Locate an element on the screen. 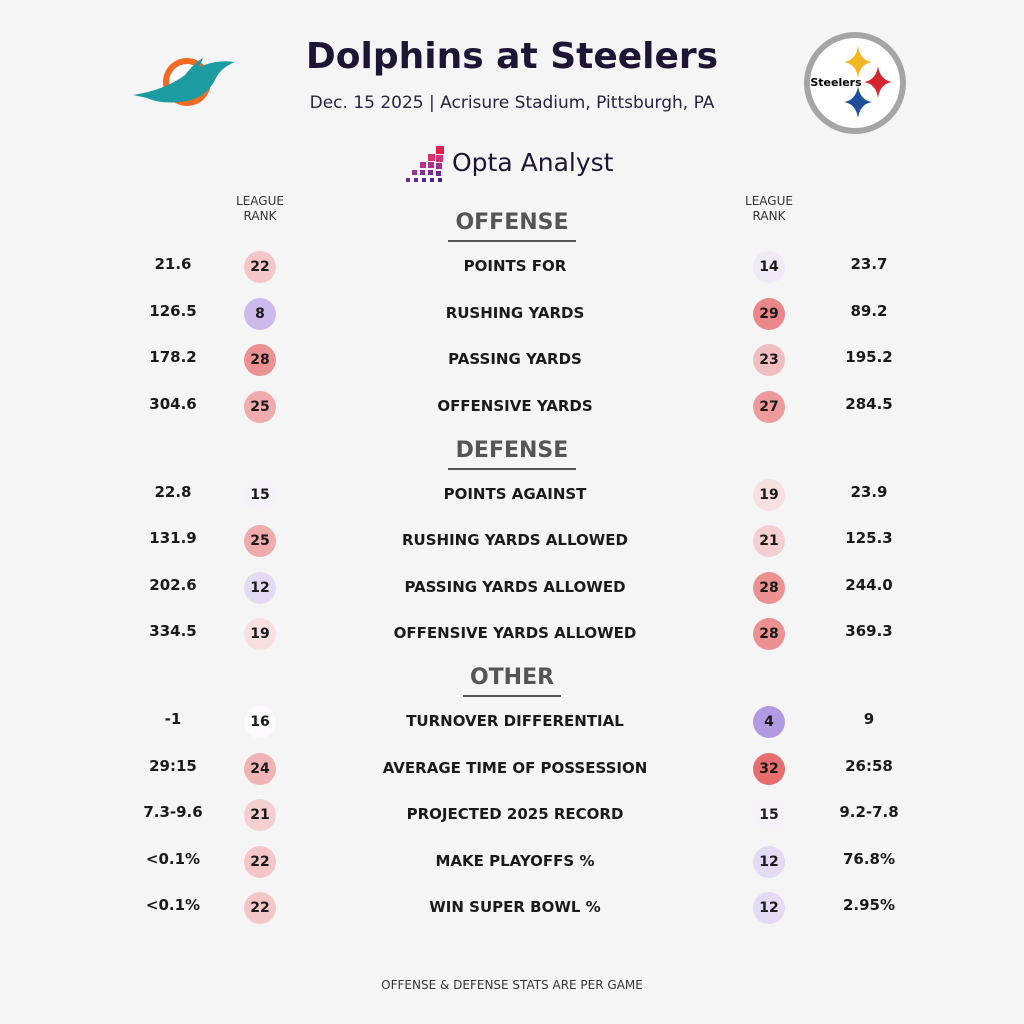  rank-badge: 16 is located at coordinates (260, 722).